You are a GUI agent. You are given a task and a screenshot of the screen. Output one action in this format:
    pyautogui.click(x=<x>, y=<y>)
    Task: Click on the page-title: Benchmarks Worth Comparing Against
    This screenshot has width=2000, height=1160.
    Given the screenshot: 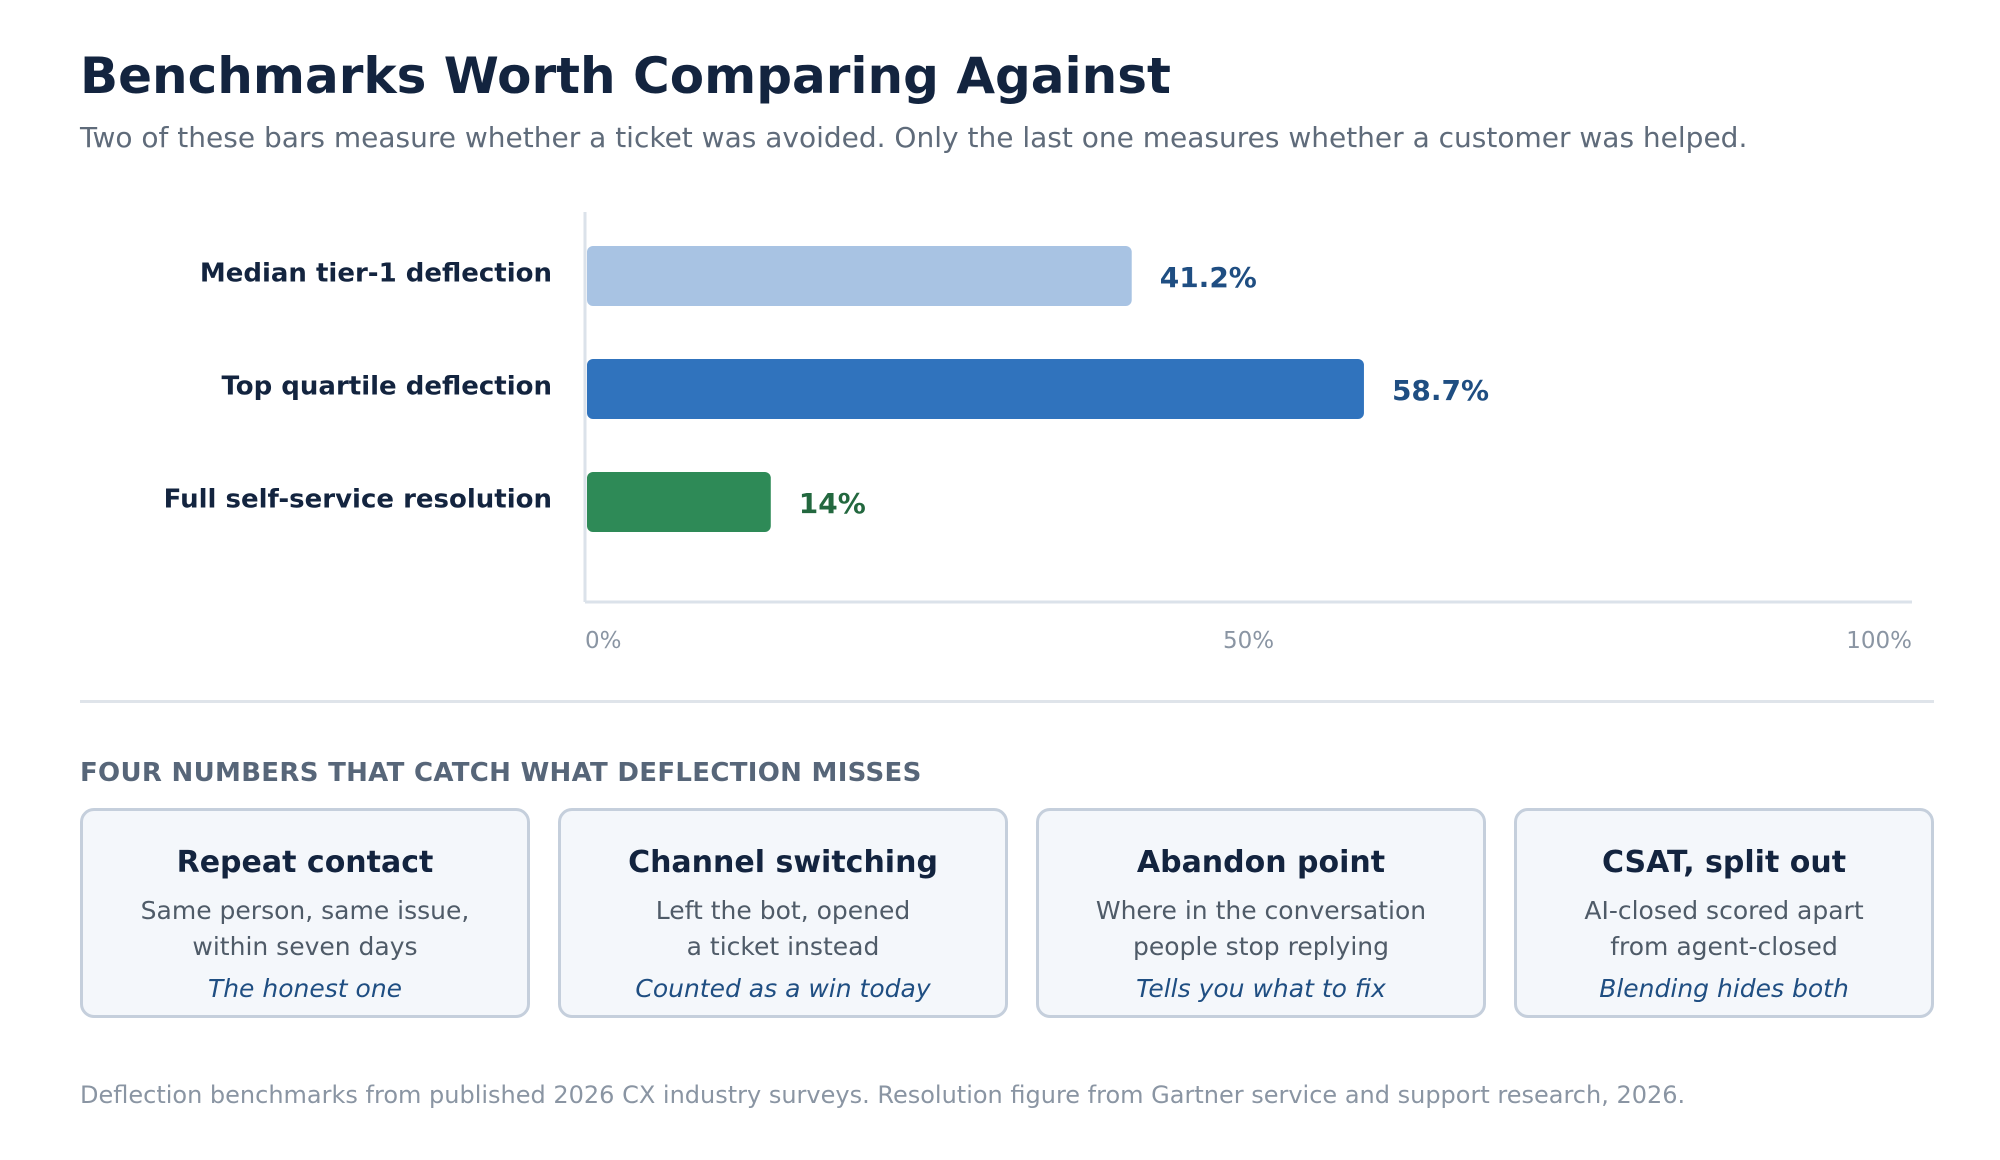 What is the action you would take?
    pyautogui.click(x=625, y=76)
    